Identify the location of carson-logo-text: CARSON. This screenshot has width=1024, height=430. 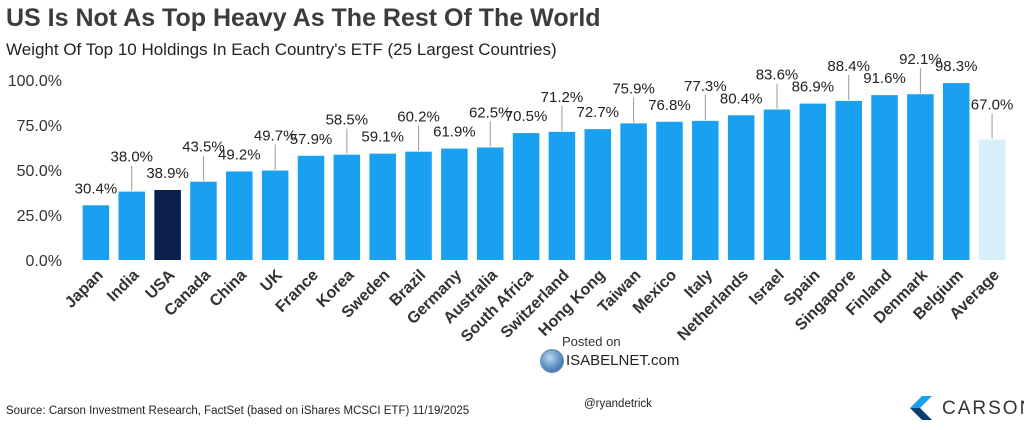
(983, 408).